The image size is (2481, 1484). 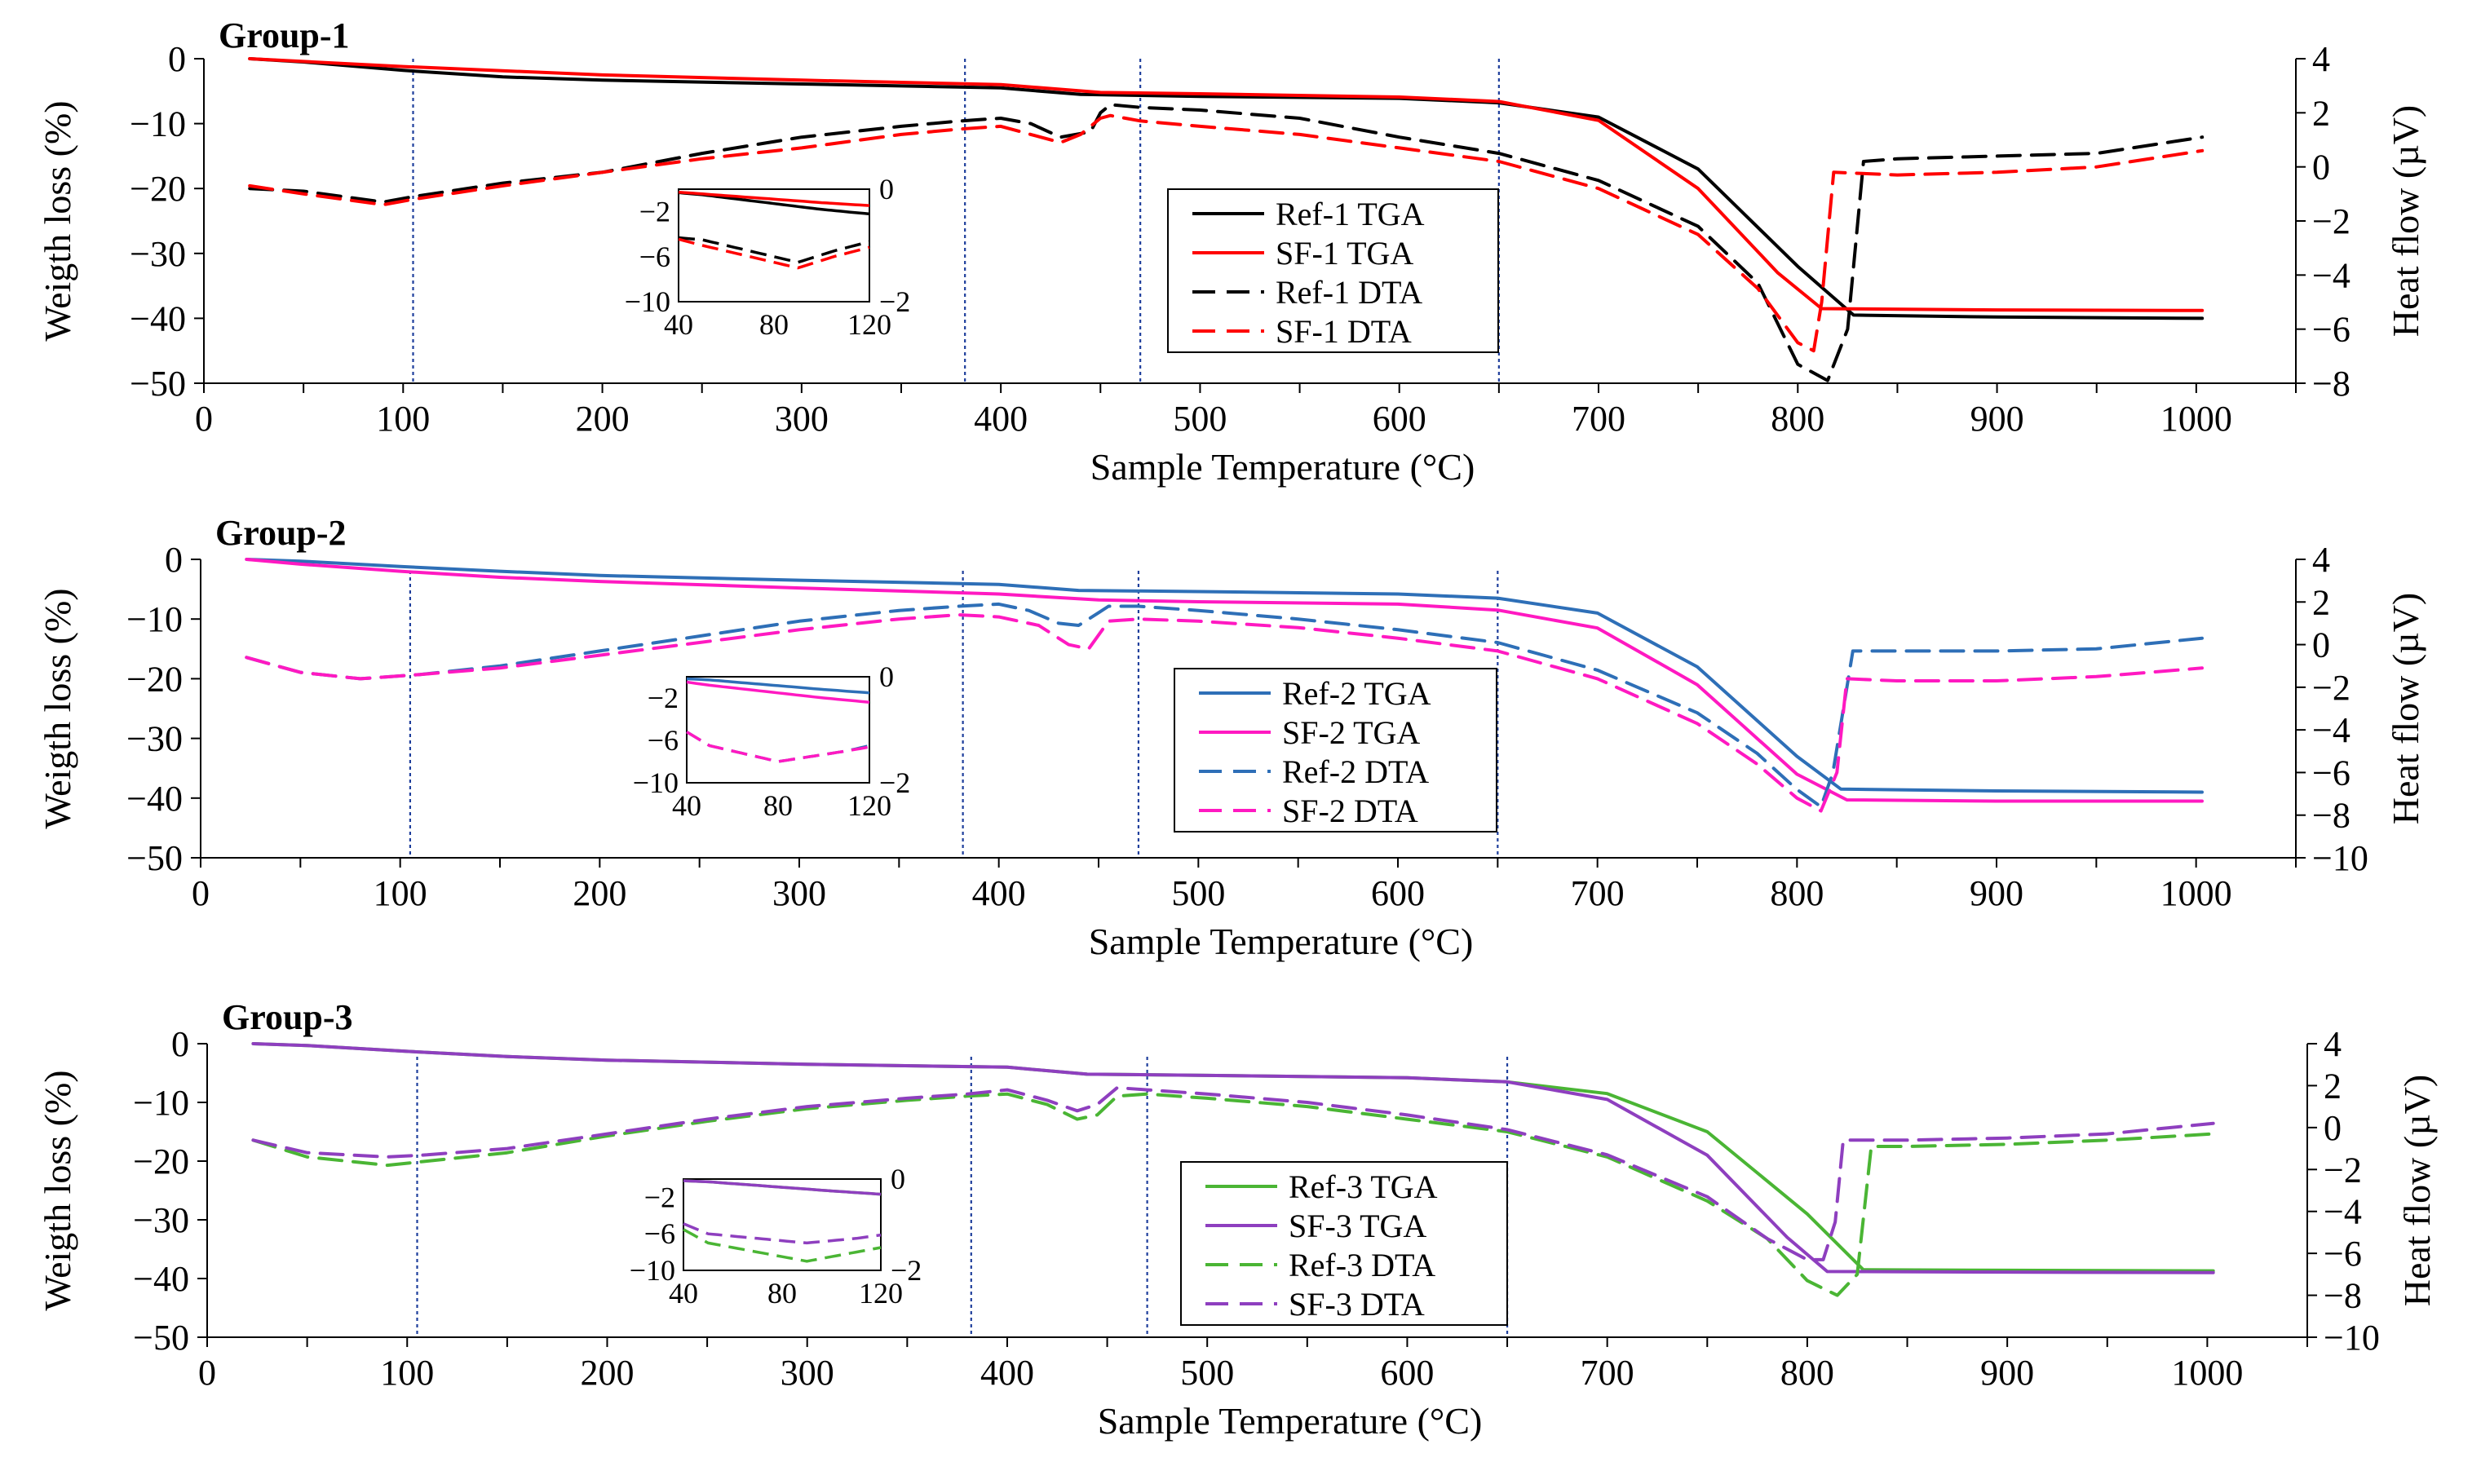 What do you see at coordinates (287, 1017) in the screenshot?
I see `panel-title: Group-3` at bounding box center [287, 1017].